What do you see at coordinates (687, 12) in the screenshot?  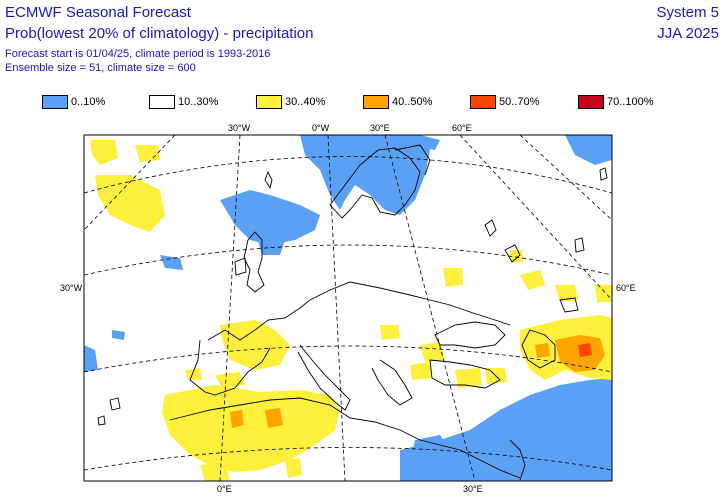 I see `system-label: System 5` at bounding box center [687, 12].